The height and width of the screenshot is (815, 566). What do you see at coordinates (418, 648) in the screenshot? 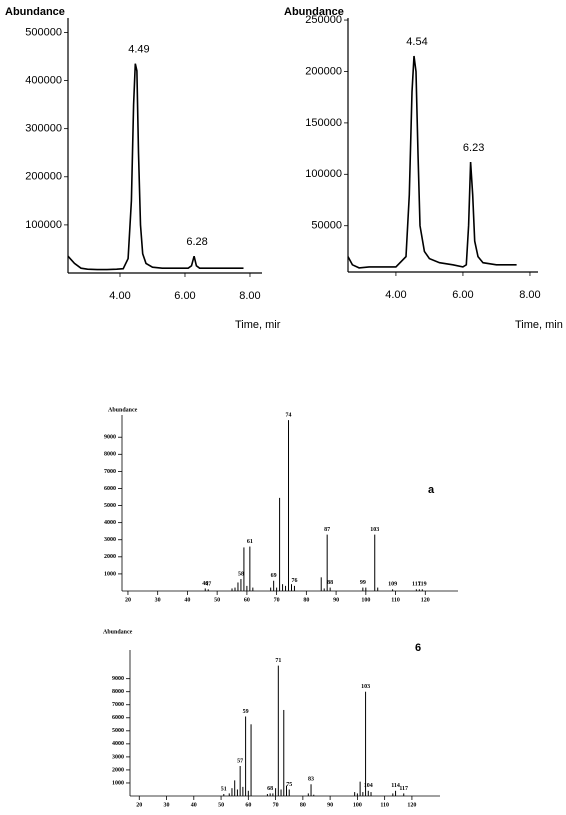
I see `panel-label: 6` at bounding box center [418, 648].